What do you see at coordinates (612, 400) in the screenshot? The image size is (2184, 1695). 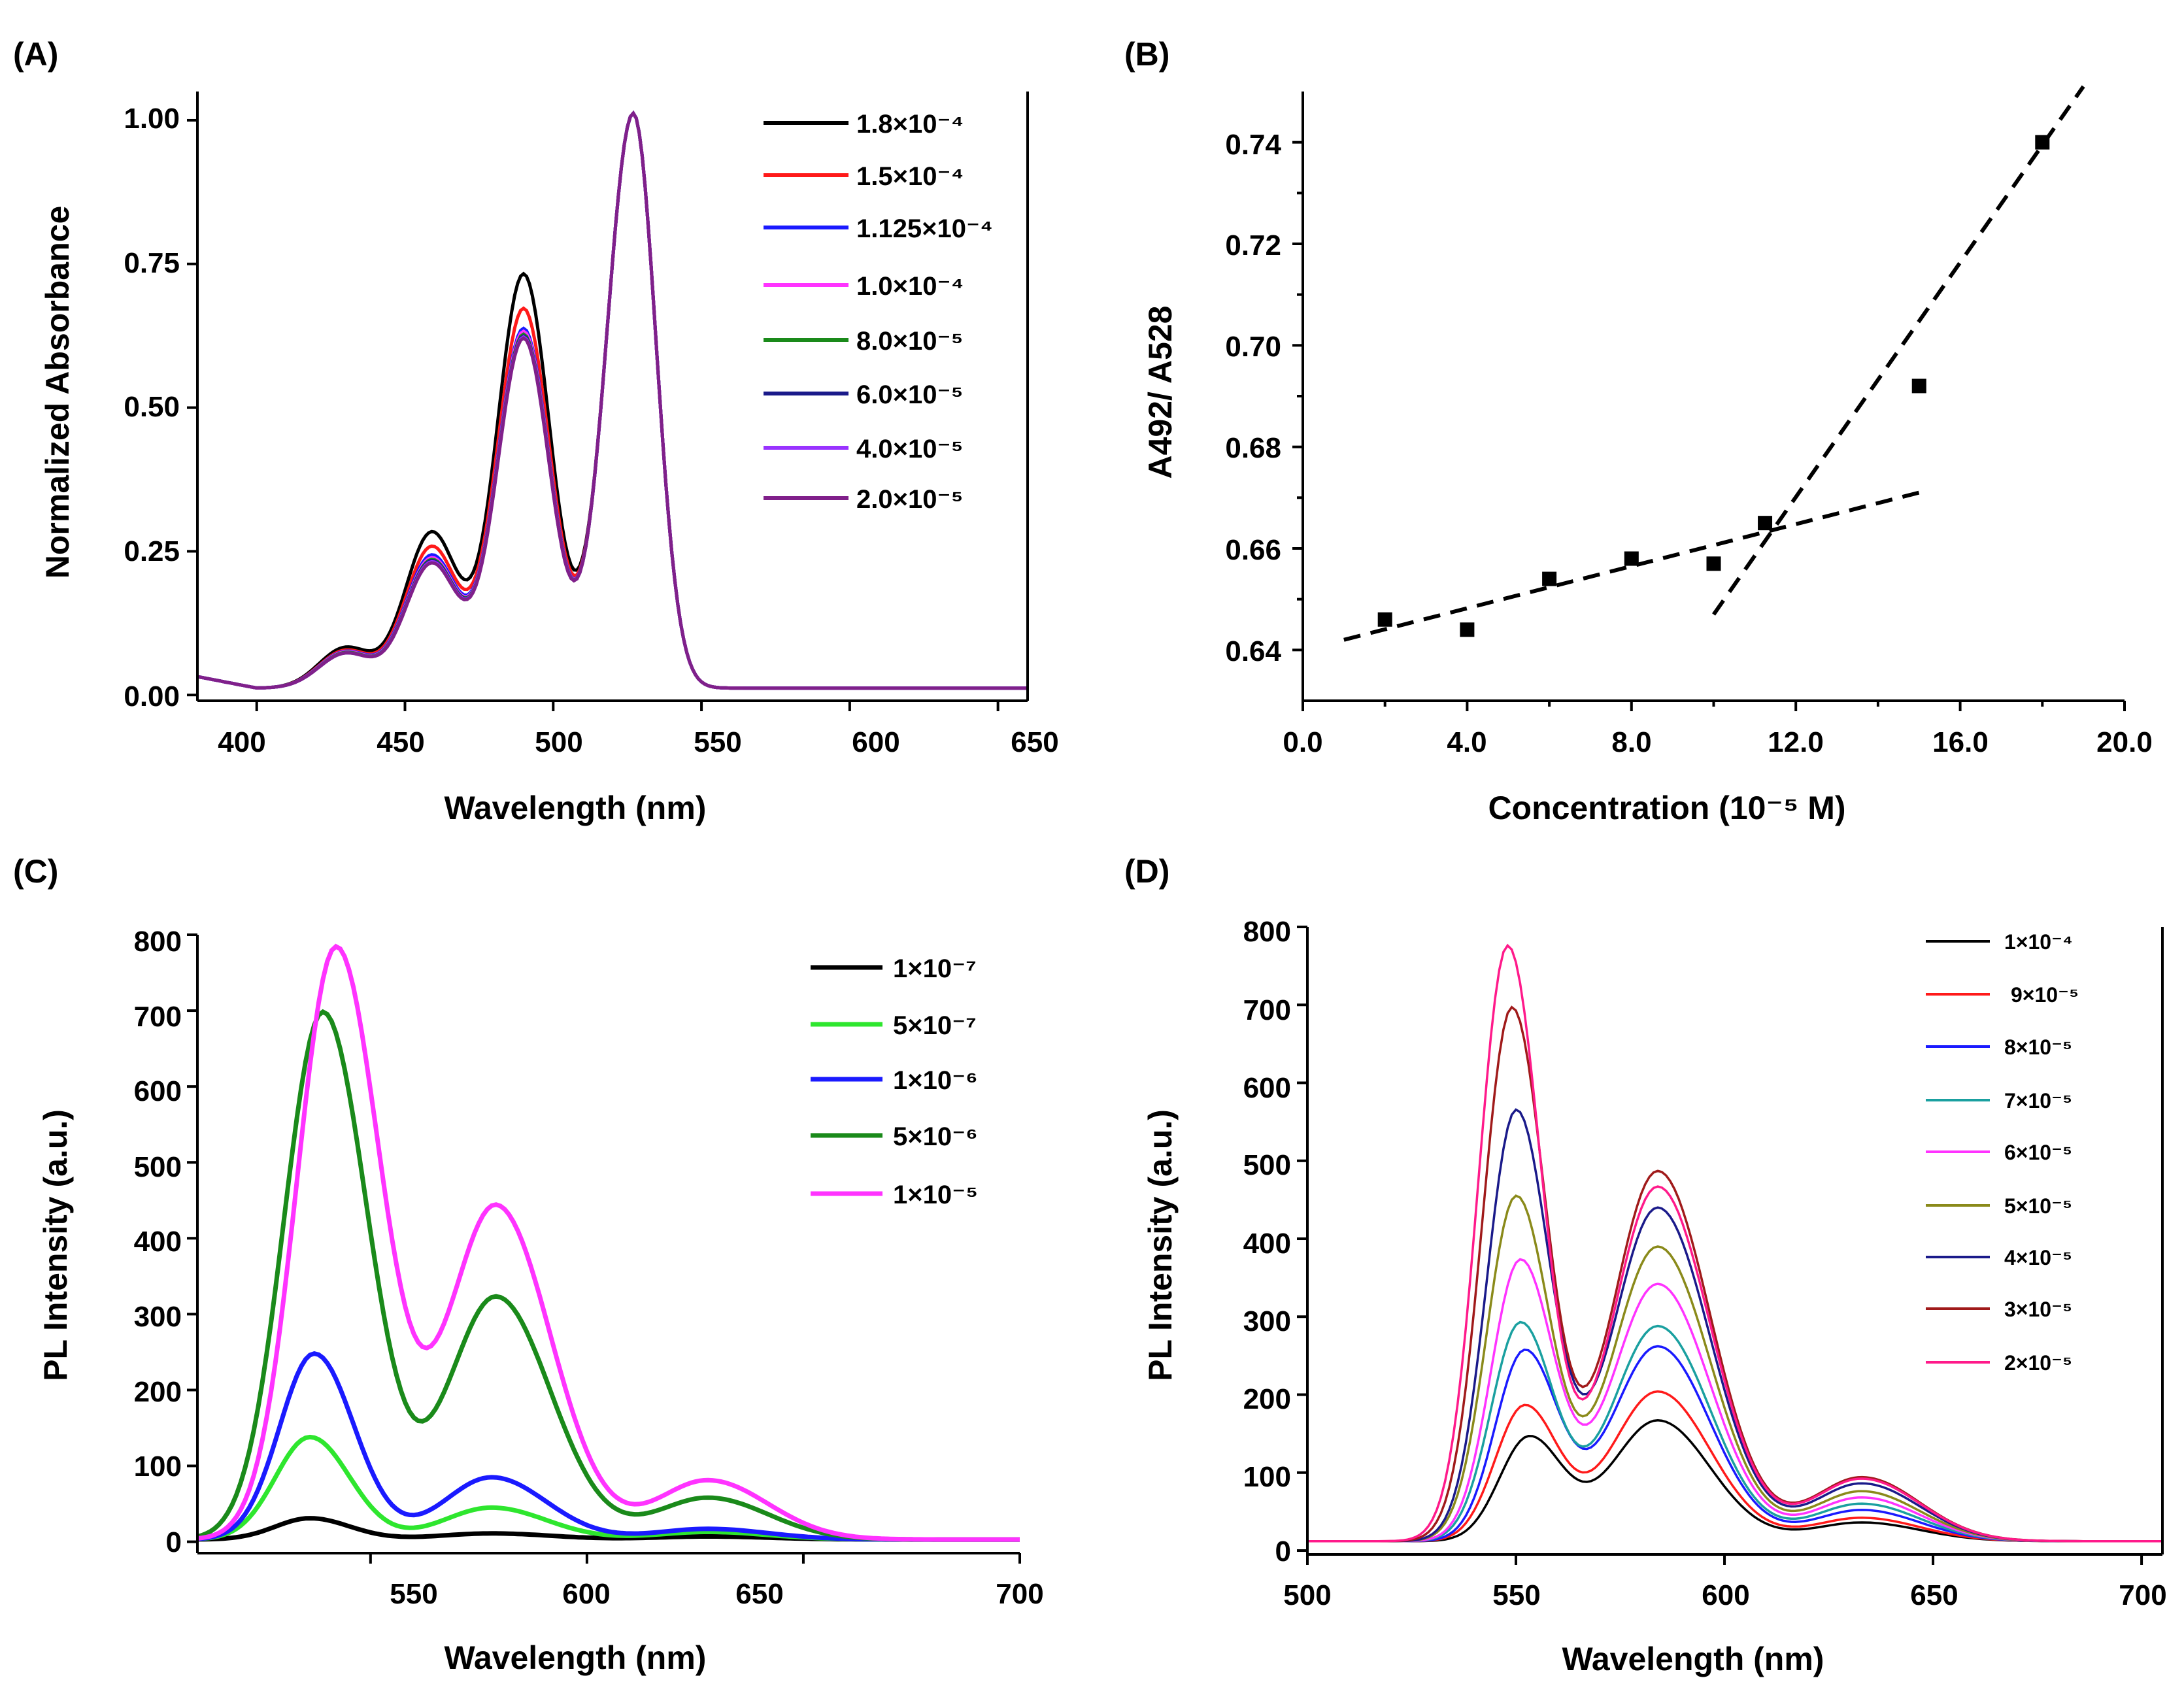 I see `series-line-a7` at bounding box center [612, 400].